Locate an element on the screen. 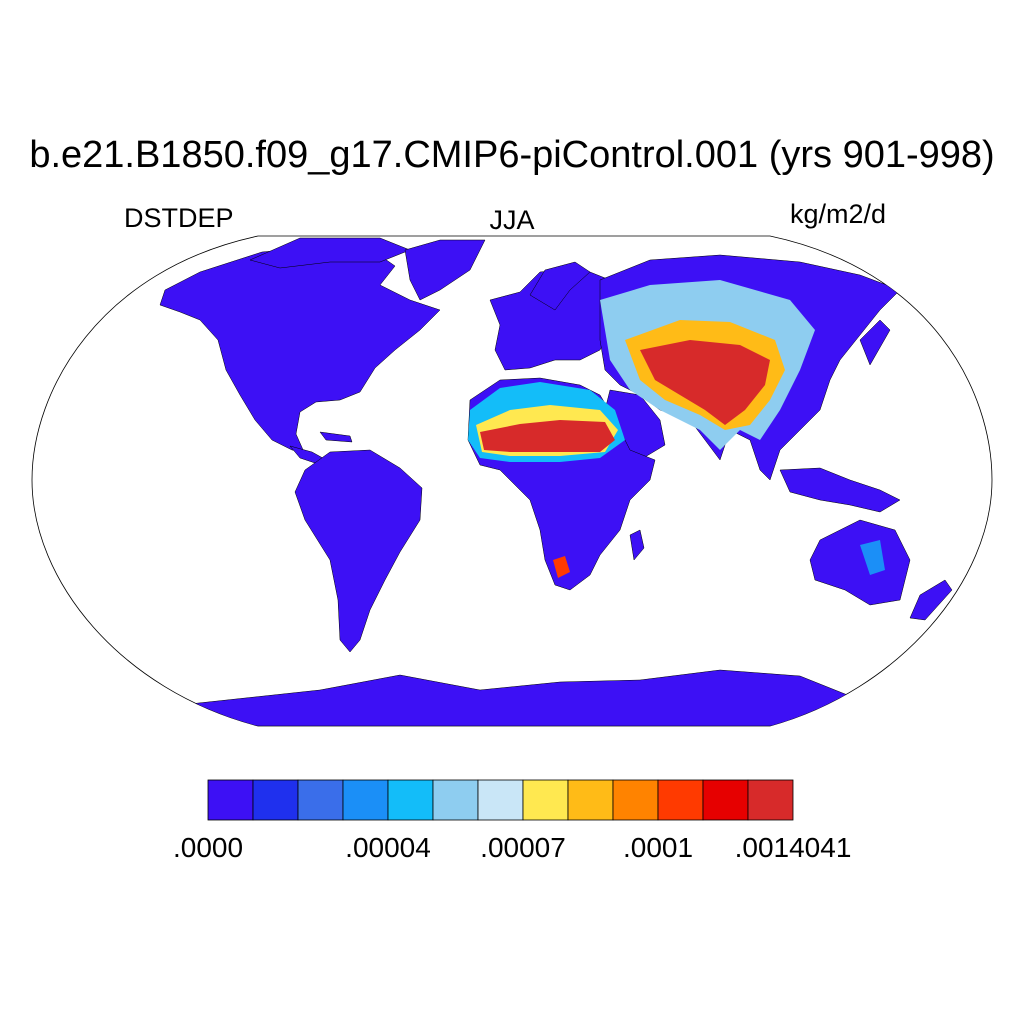 This screenshot has width=1024, height=1024. dust-australia is located at coordinates (872, 557).